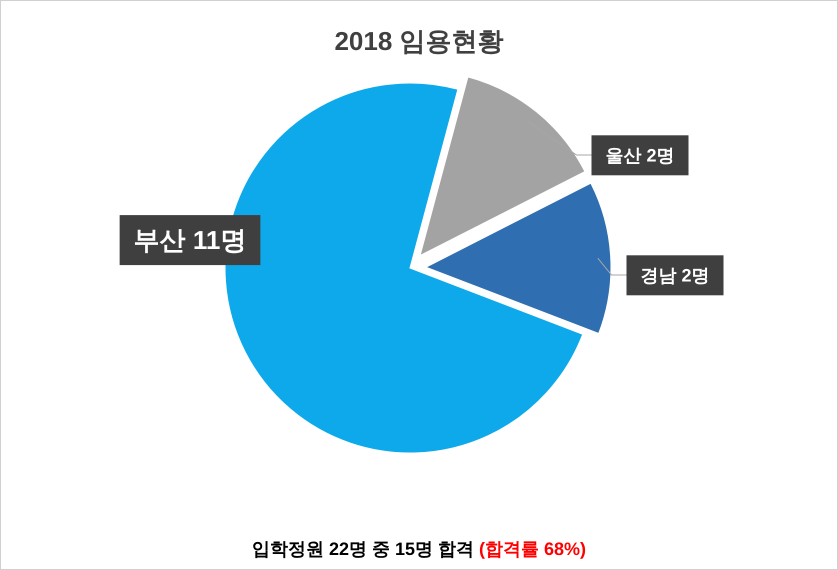 The width and height of the screenshot is (838, 570). Describe the element at coordinates (640, 155) in the screenshot. I see `slice-label: 울산 2명` at that location.